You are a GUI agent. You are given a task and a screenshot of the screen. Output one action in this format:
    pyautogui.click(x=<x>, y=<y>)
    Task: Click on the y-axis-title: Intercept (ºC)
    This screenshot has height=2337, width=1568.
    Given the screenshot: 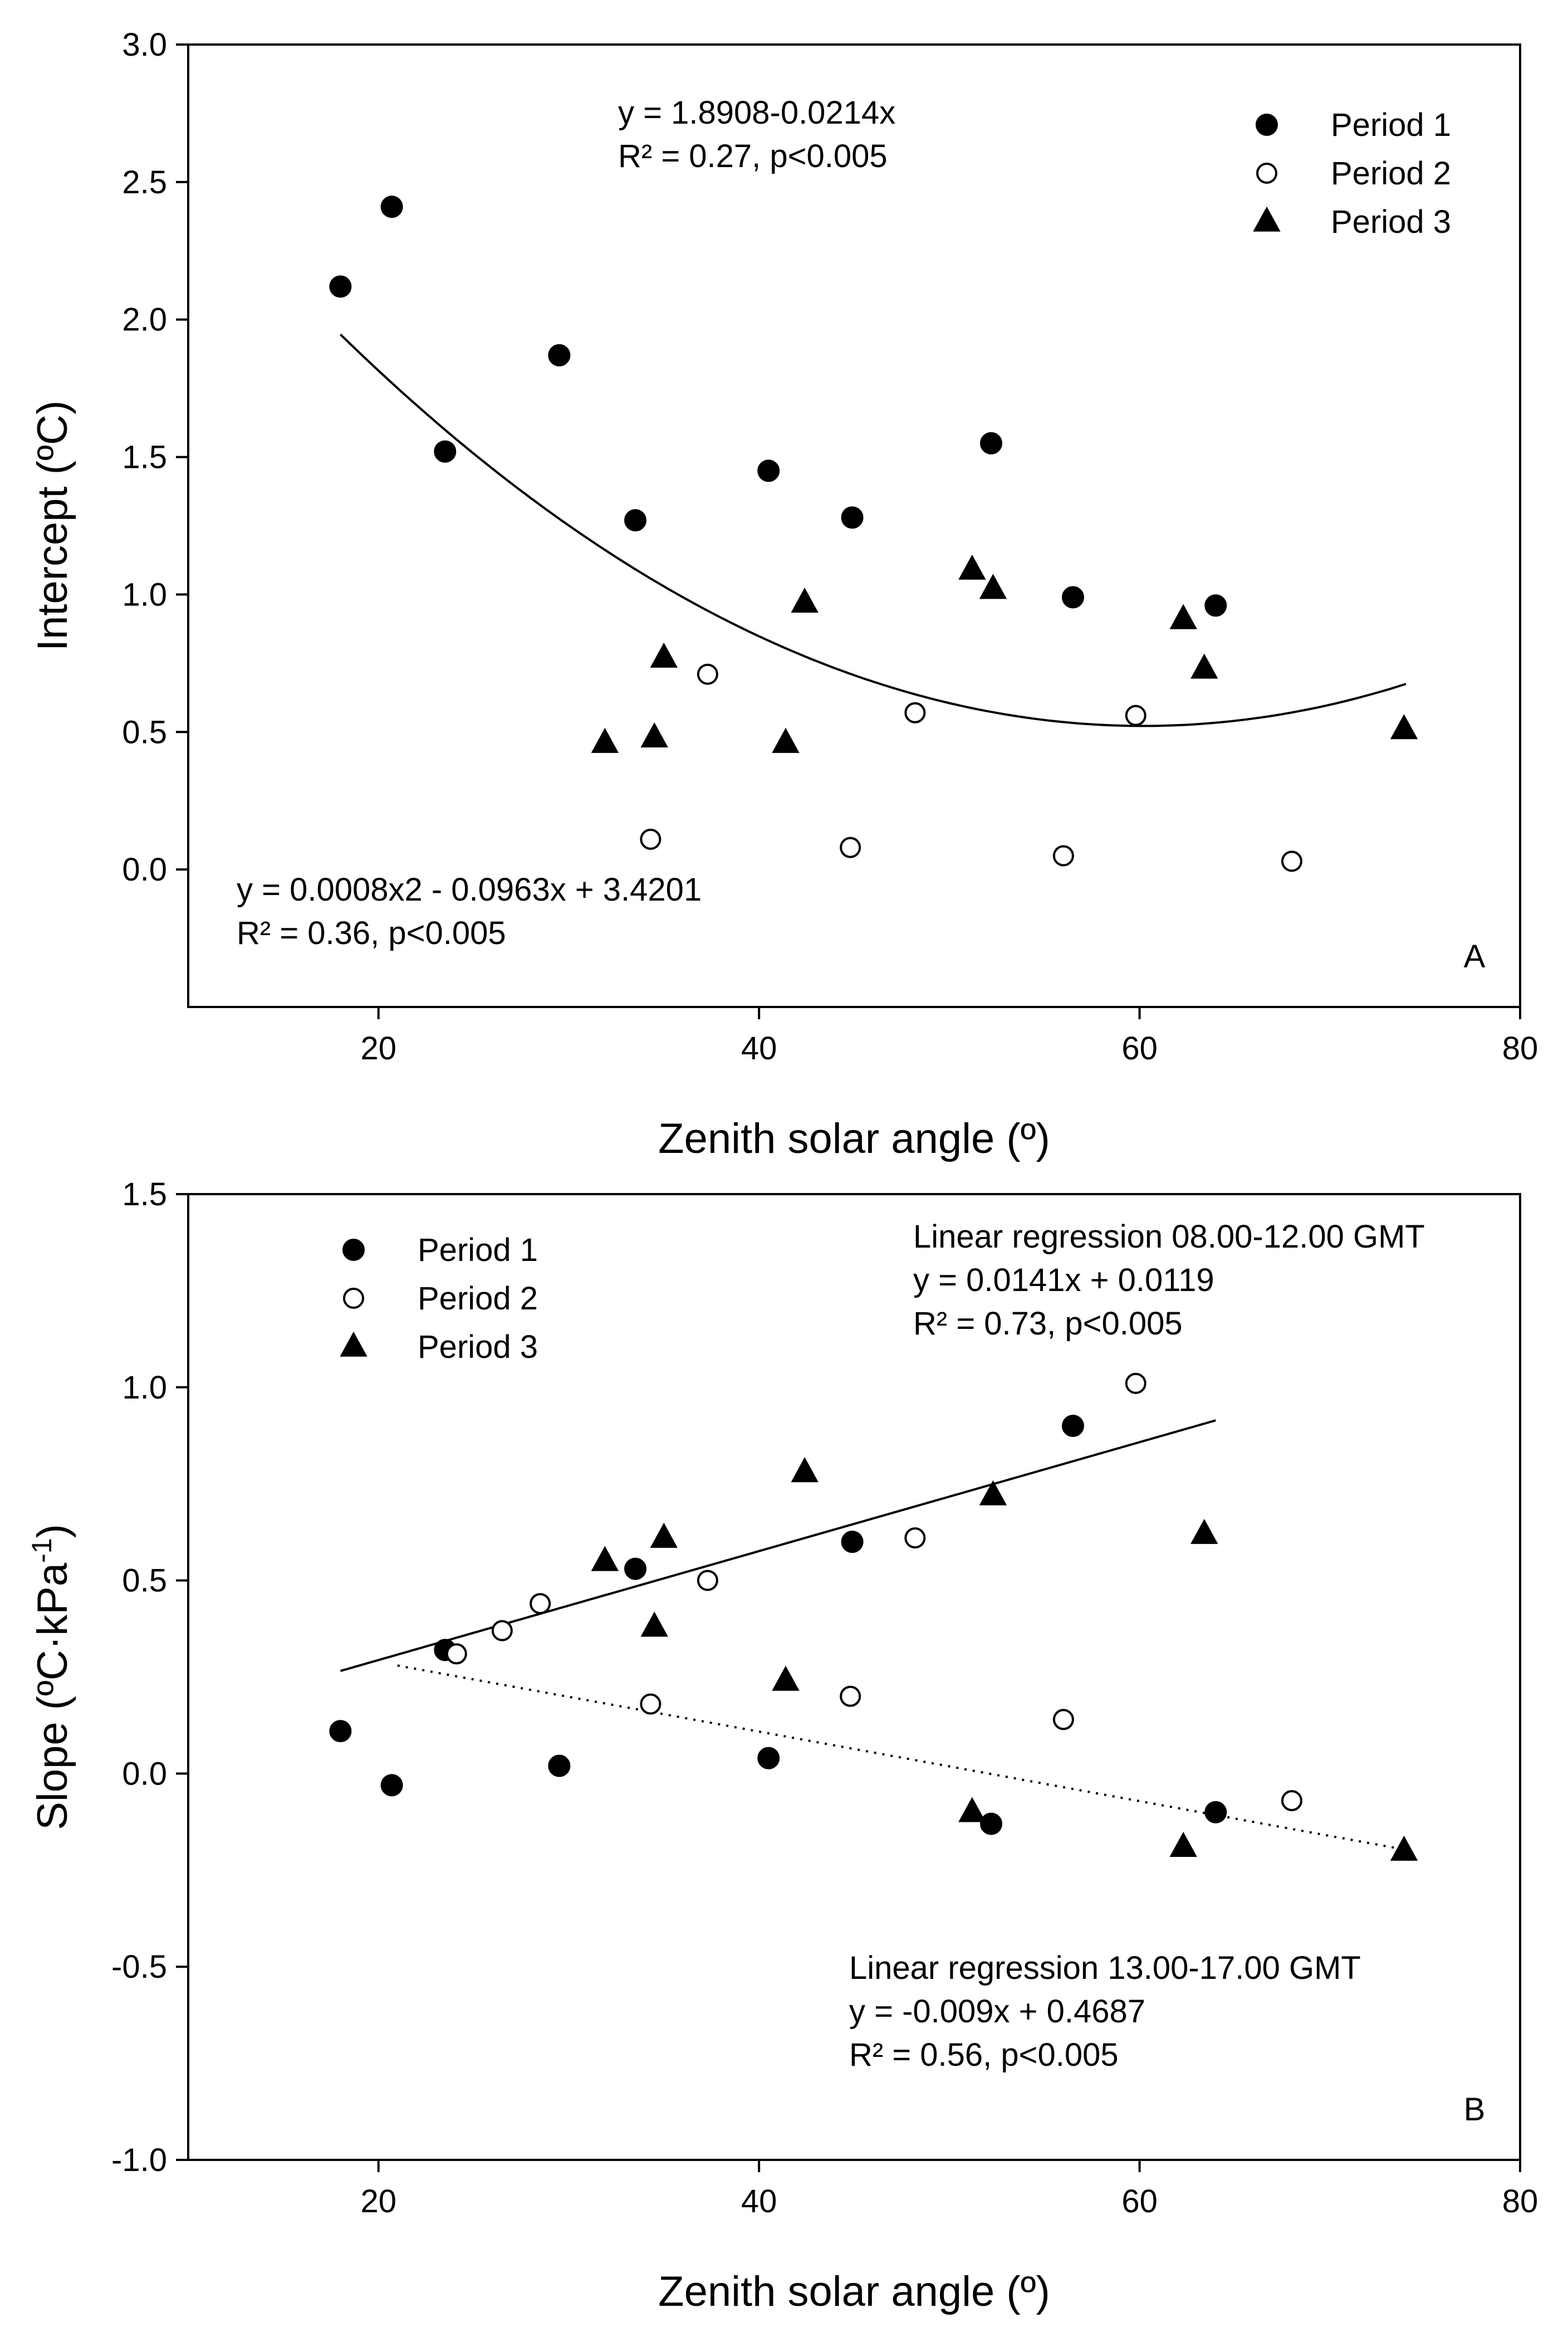 What is the action you would take?
    pyautogui.click(x=52, y=525)
    